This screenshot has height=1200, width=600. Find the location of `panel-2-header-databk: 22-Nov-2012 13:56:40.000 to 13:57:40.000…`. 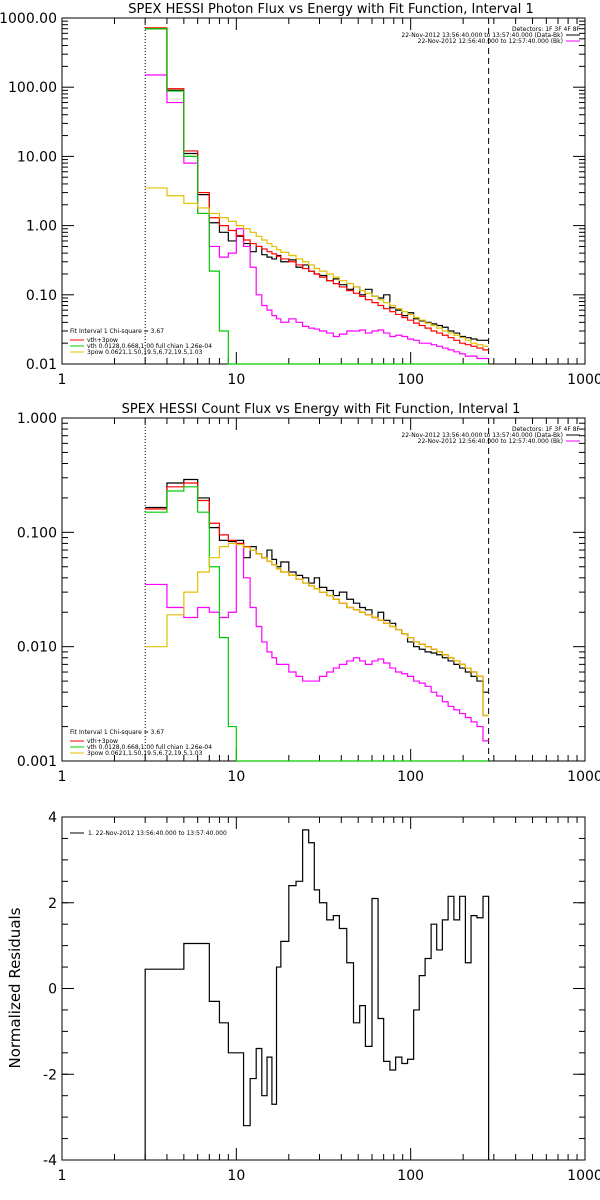

panel-2-header-databk: 22-Nov-2012 13:56:40.000 to 13:57:40.000… is located at coordinates (482, 435).